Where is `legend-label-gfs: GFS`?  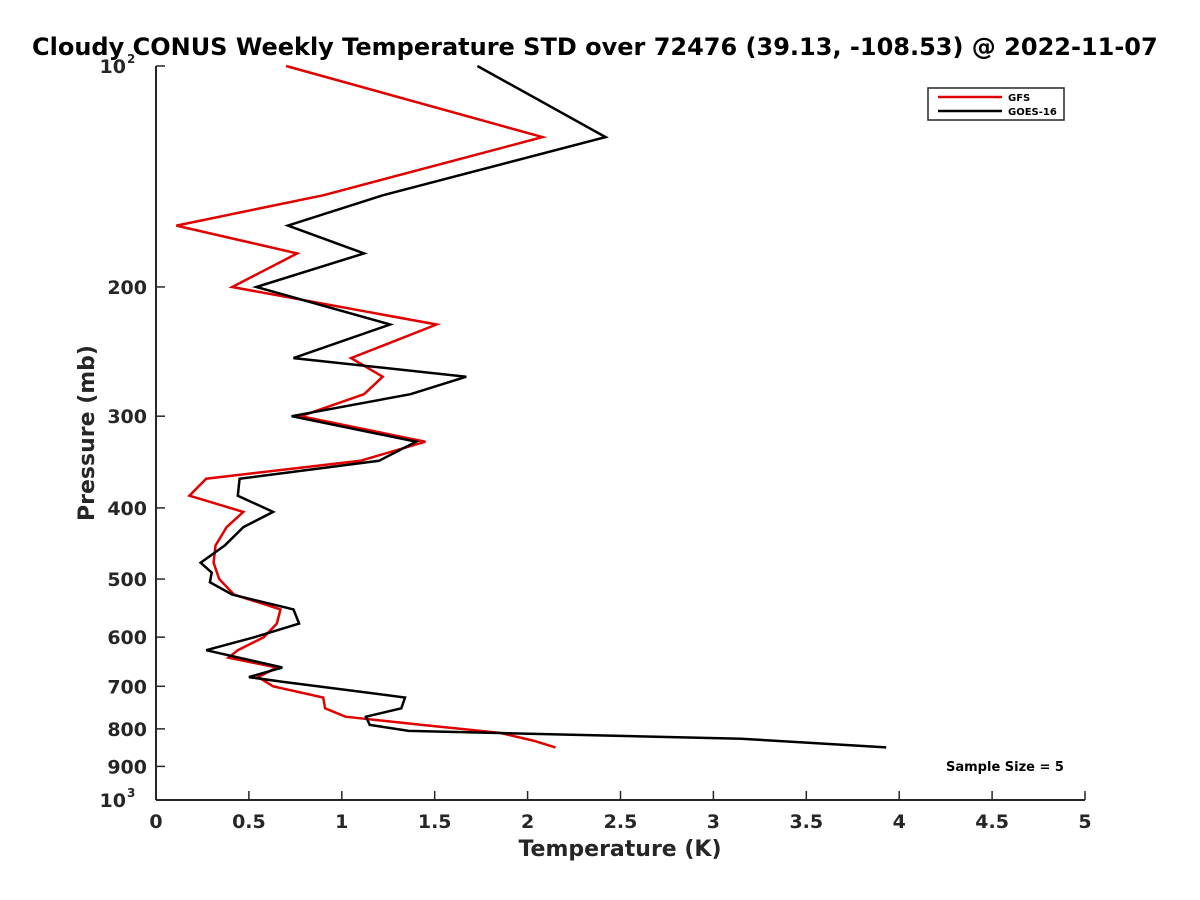
legend-label-gfs: GFS is located at coordinates (1019, 98).